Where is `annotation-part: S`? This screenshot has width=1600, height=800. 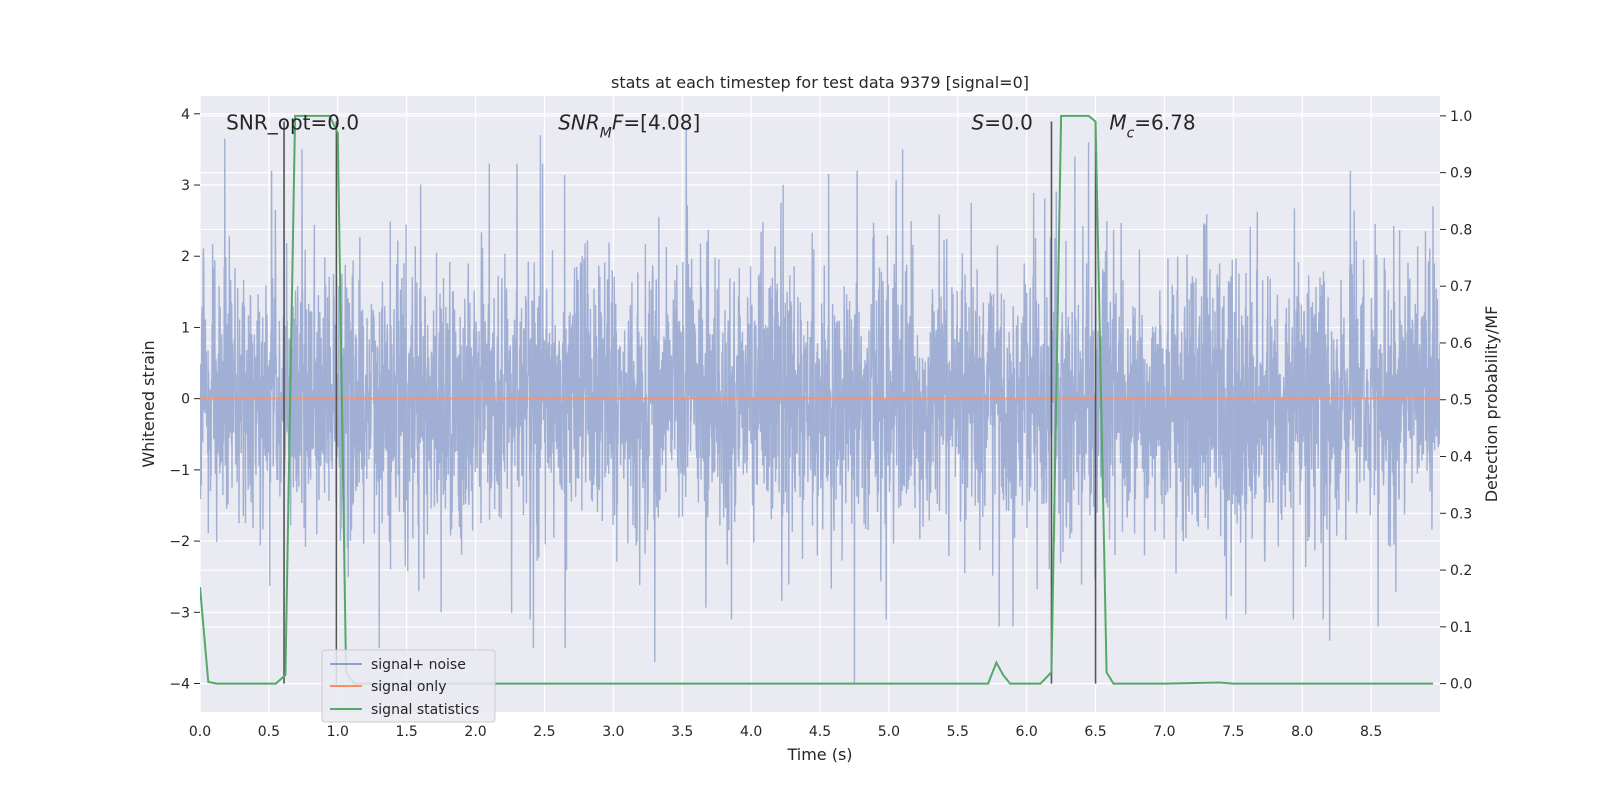 annotation-part: S is located at coordinates (978, 122).